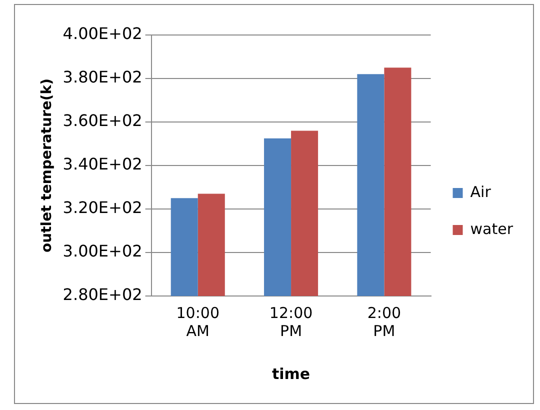 Image resolution: width=540 pixels, height=410 pixels. I want to click on x-tick-label: 10:00 AM, so click(198, 322).